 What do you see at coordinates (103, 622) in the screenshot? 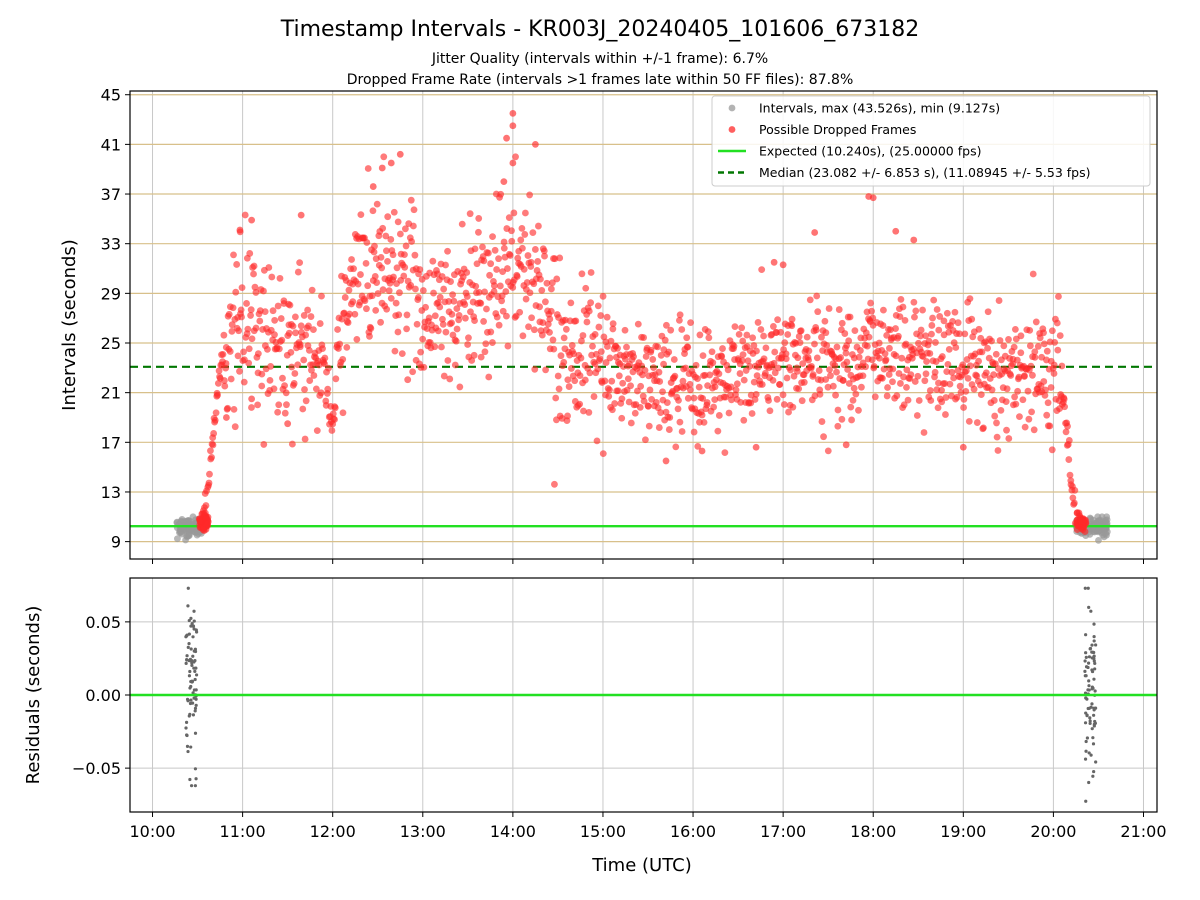
I see `bottom-y-tick-label: 0.05` at bounding box center [103, 622].